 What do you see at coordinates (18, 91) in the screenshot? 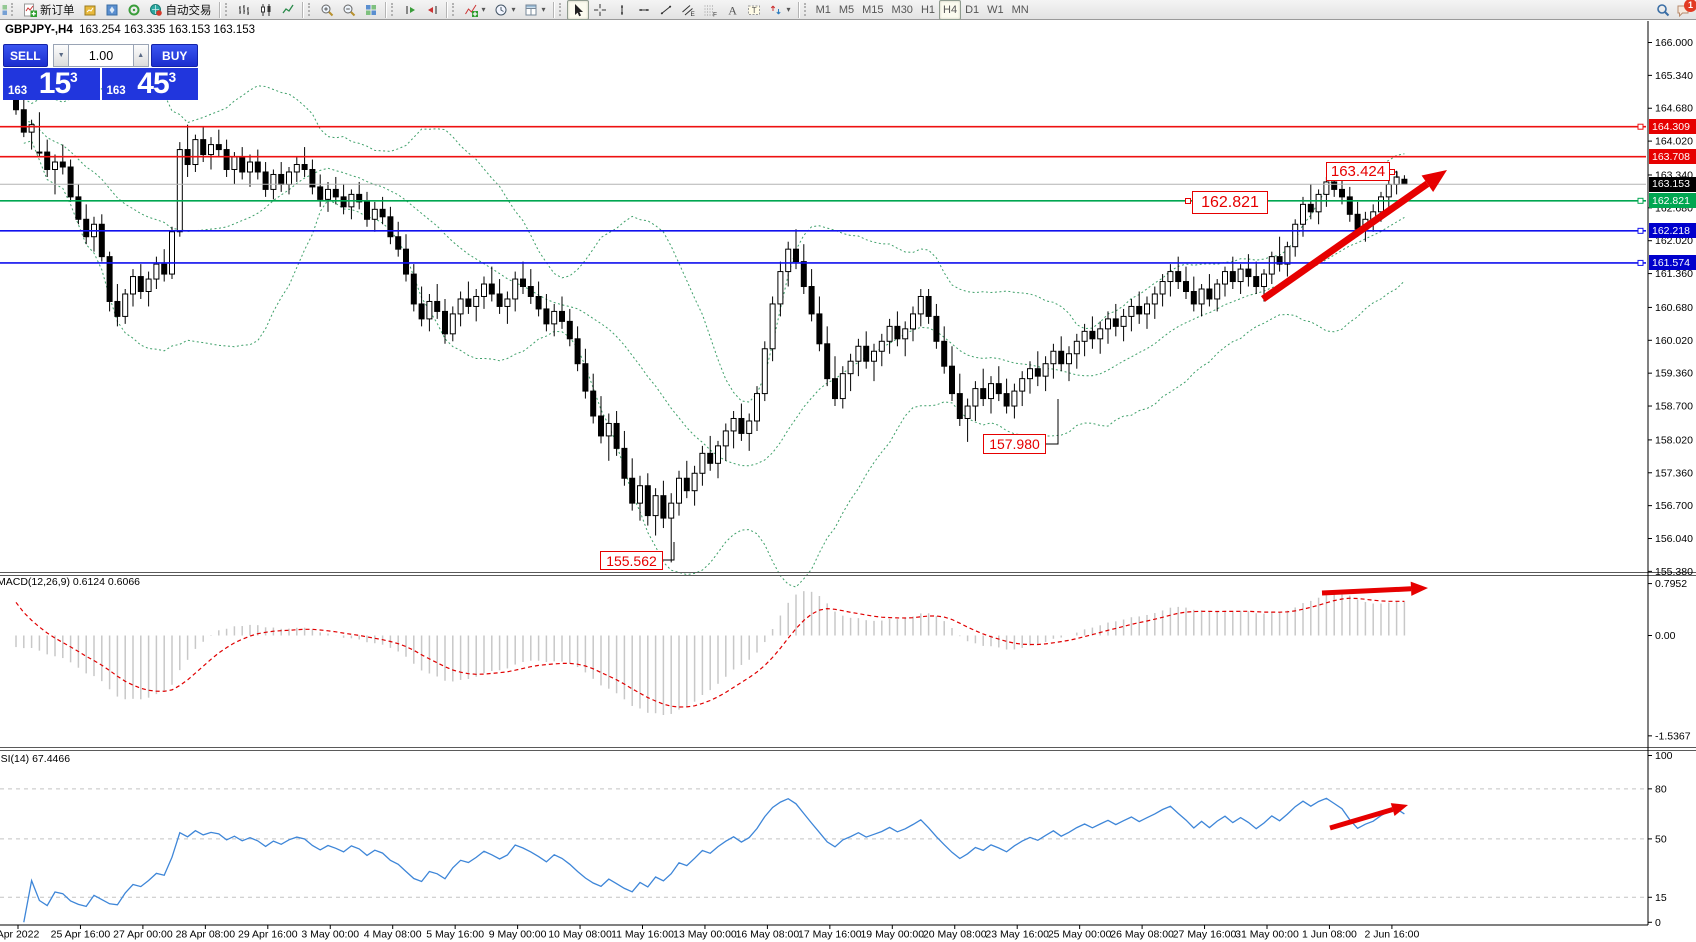
I see `sell-price-figure: 163` at bounding box center [18, 91].